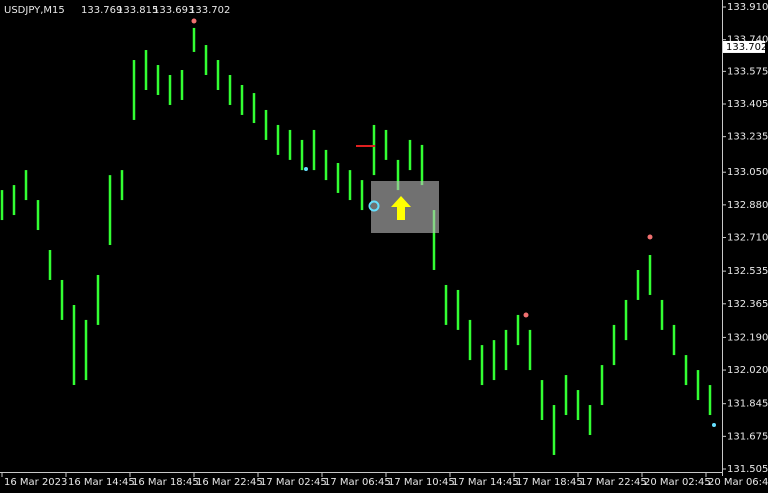 Image resolution: width=768 pixels, height=493 pixels. I want to click on symbol: USDJPY,M15, so click(34, 10).